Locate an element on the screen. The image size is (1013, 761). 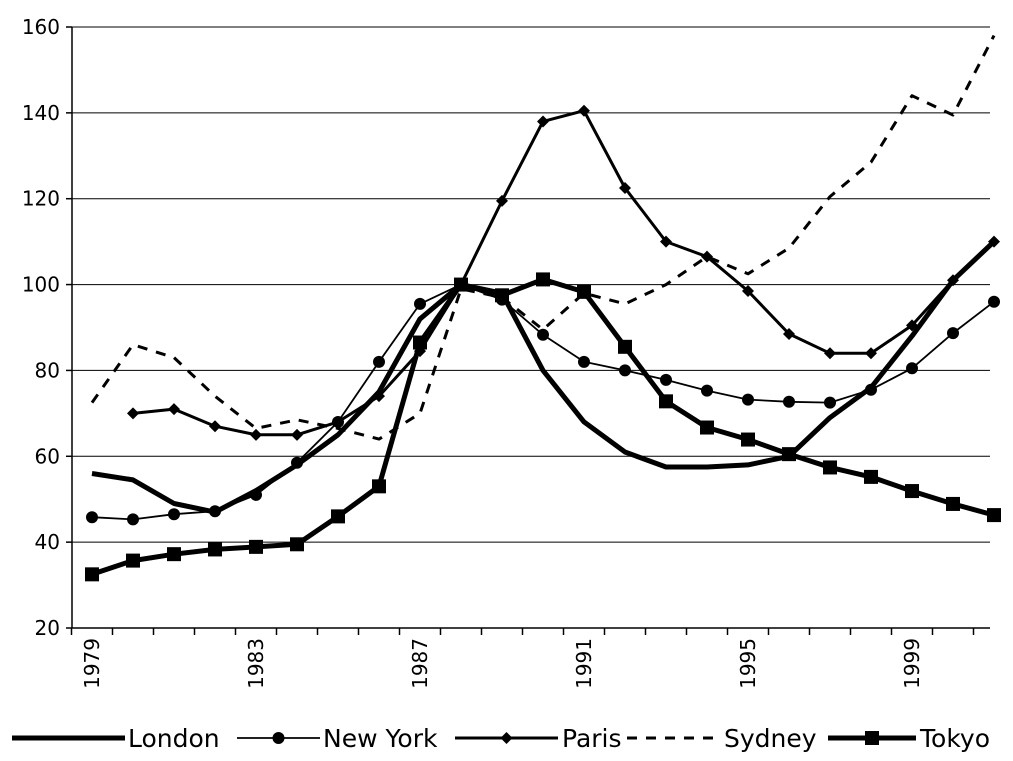
legend-marker-tokyo is located at coordinates (872, 738).